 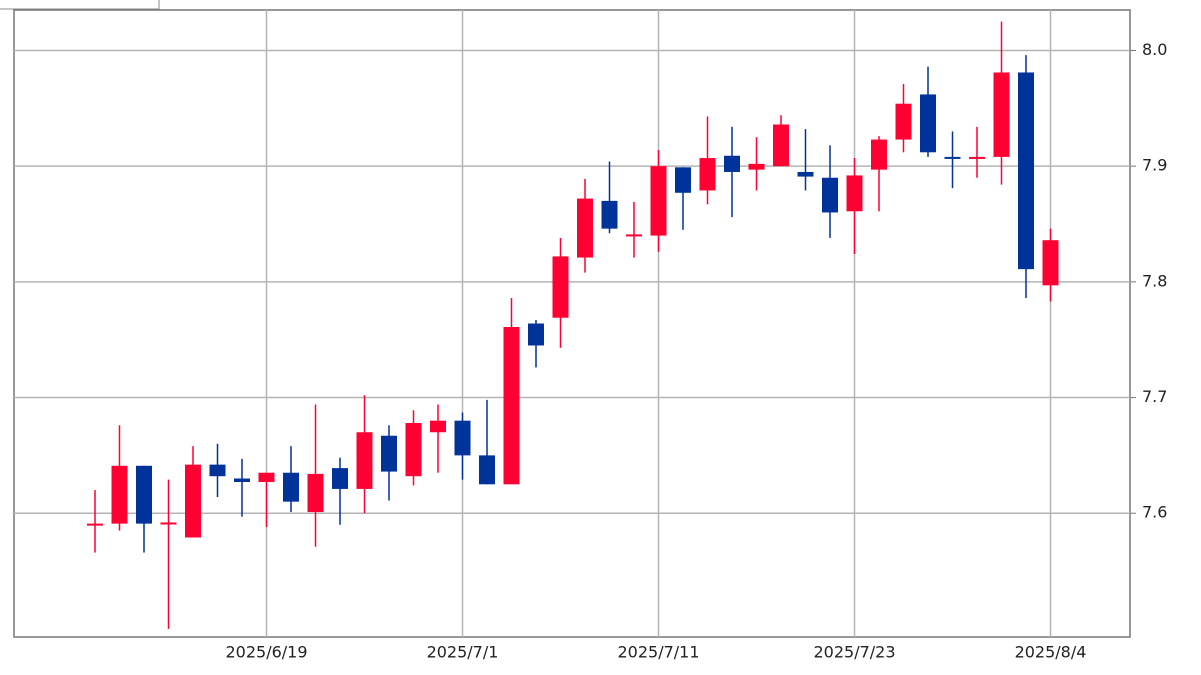 I want to click on x-tick-label: 2025/8/4, so click(x=1051, y=652).